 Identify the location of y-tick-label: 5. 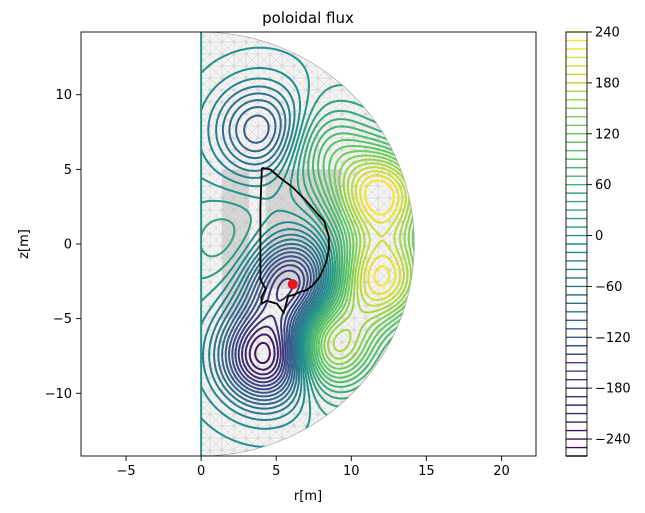
(68, 170).